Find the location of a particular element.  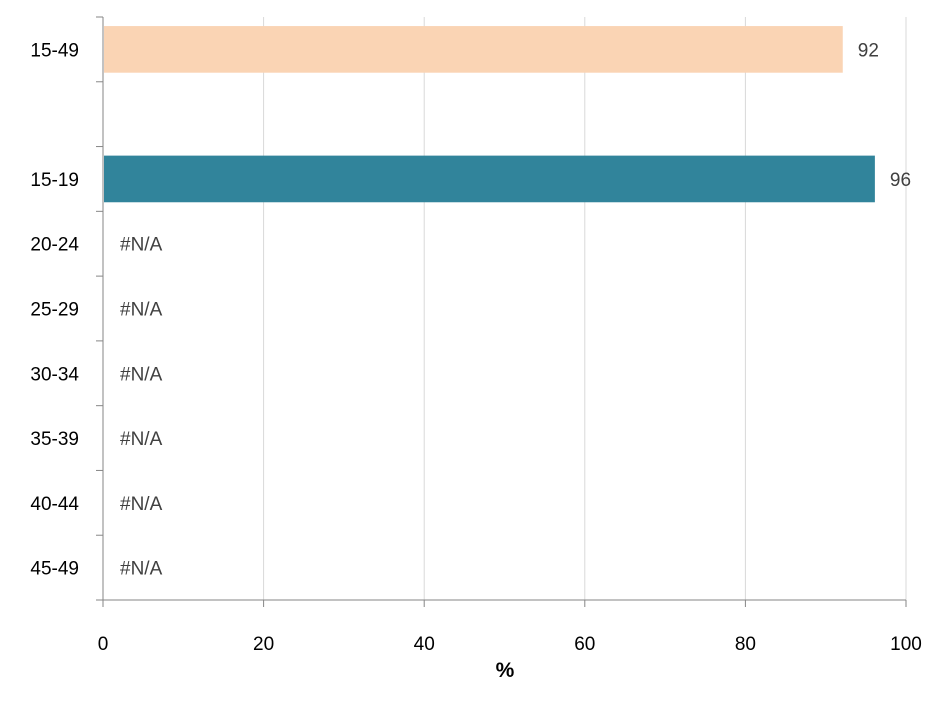

y-category-label: 15-49 is located at coordinates (54, 50).